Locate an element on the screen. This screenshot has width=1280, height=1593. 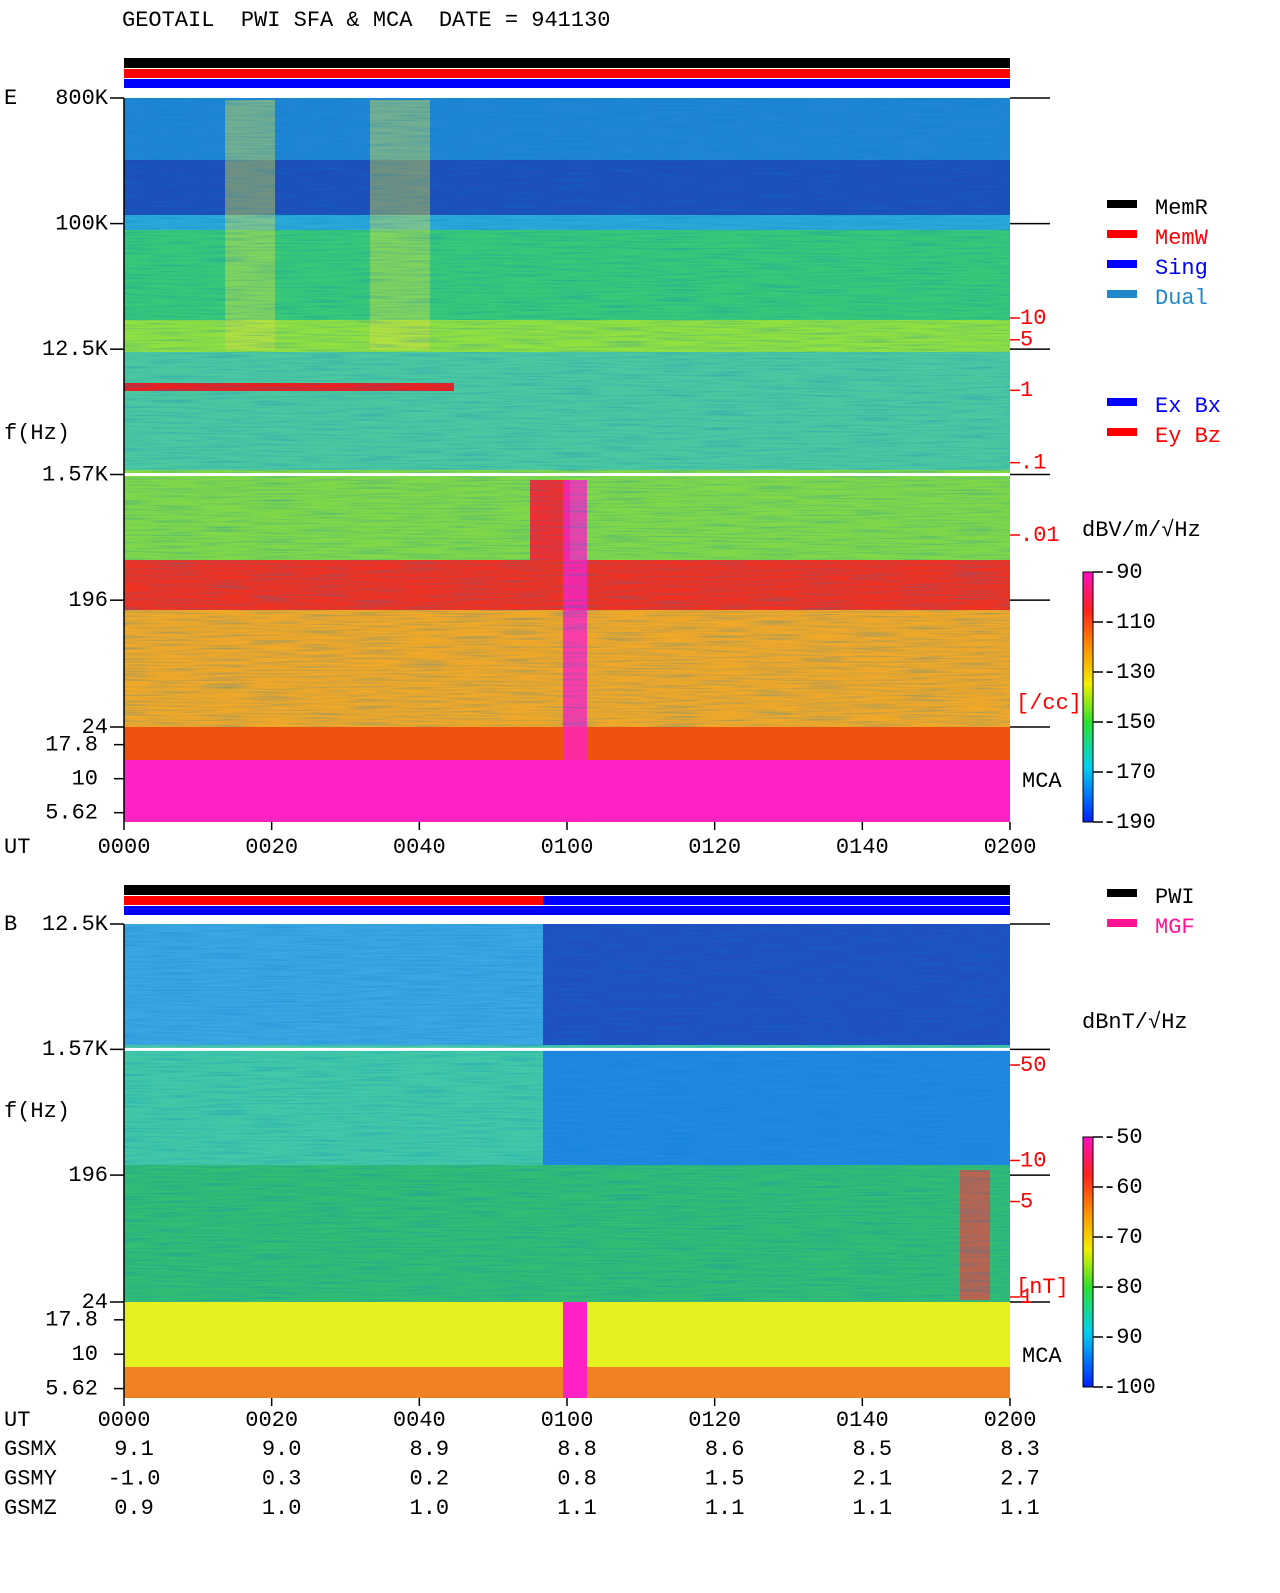
colorbar-label: dBV/m/√Hz is located at coordinates (1141, 530).